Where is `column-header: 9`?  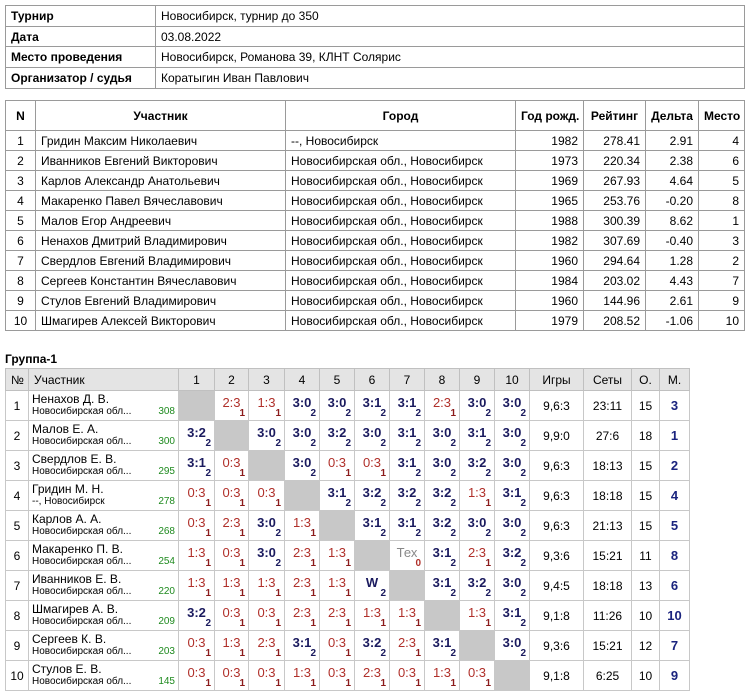
column-header: 9 is located at coordinates (477, 379).